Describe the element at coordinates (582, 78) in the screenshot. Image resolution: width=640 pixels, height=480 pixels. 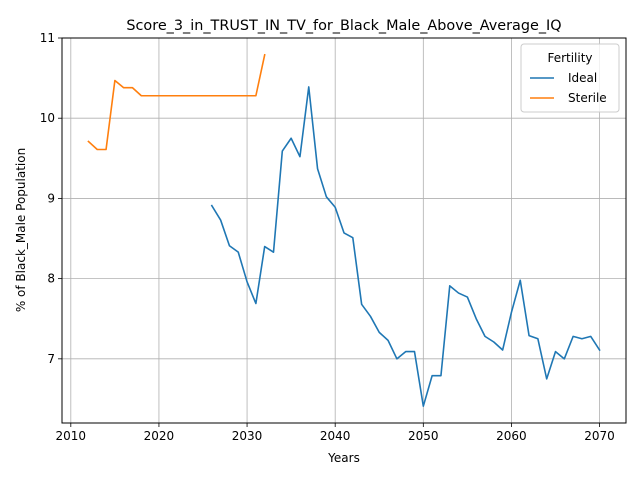
I see `legend-label-ideal: Ideal` at that location.